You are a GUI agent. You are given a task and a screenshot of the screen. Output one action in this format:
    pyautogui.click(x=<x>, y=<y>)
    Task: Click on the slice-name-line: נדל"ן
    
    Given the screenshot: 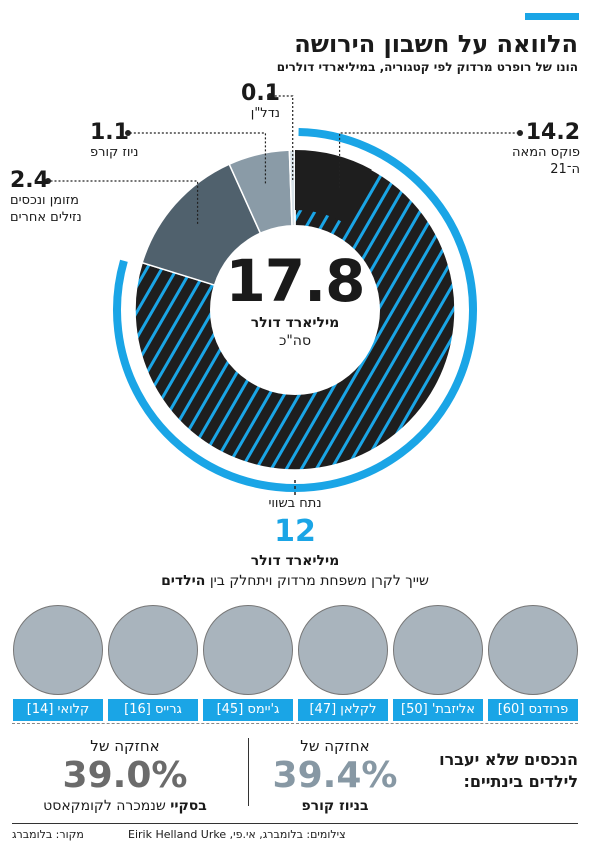 What is the action you would take?
    pyautogui.click(x=265, y=113)
    